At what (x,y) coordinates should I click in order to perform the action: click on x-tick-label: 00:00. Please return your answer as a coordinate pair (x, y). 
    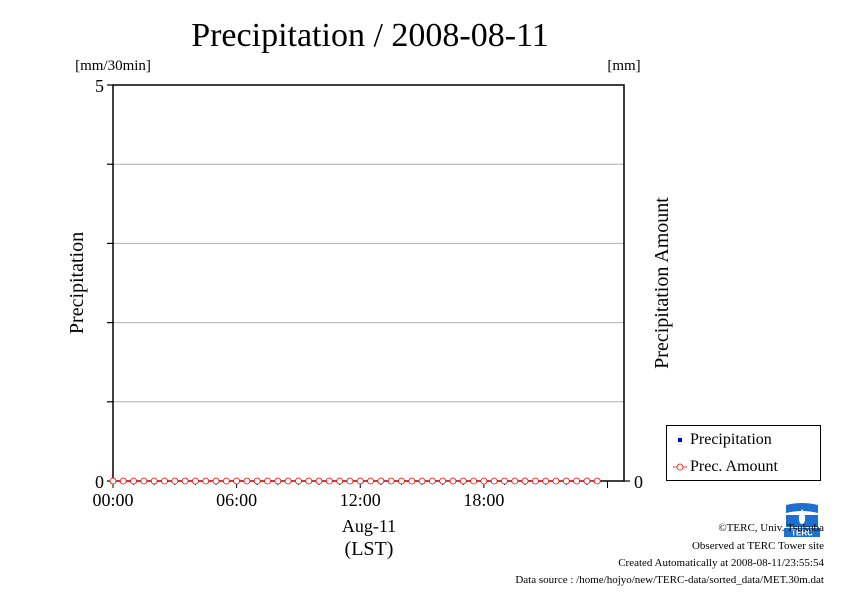
    Looking at the image, I should click on (112, 500).